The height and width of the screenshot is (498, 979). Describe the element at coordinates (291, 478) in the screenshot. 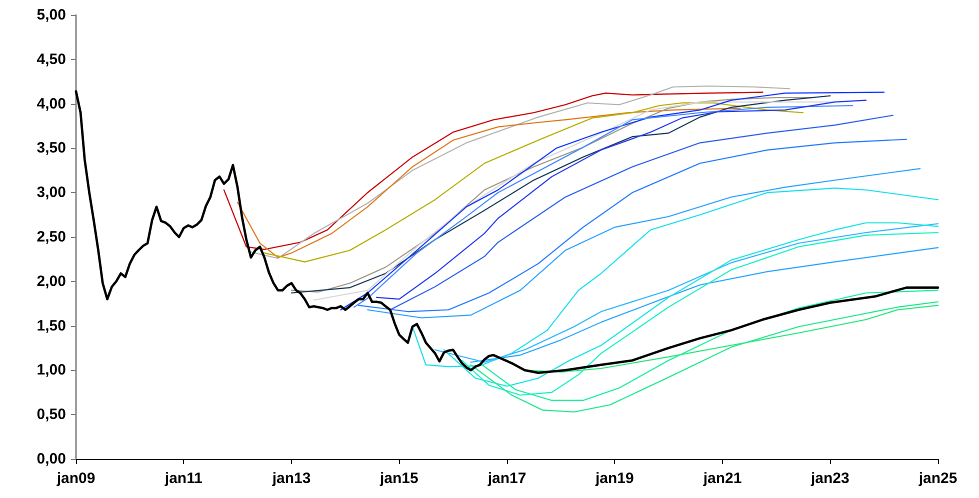

I see `x-tick-label: jan13` at that location.